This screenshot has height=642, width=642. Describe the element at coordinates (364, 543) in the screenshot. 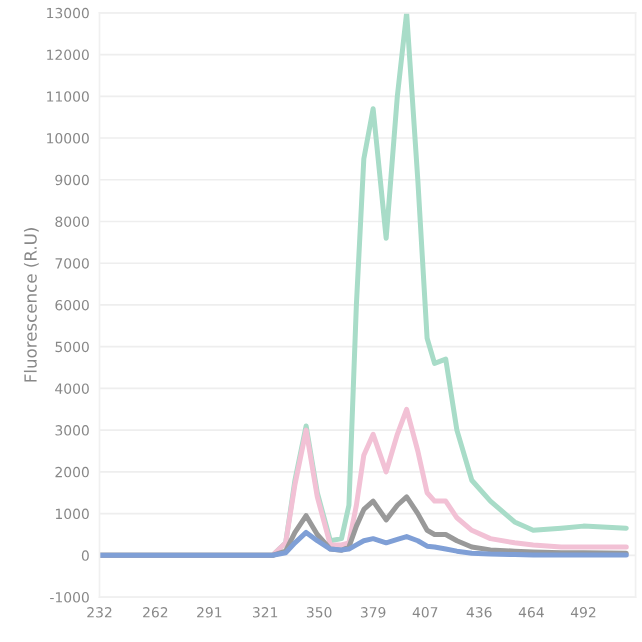

I see `line-series` at that location.